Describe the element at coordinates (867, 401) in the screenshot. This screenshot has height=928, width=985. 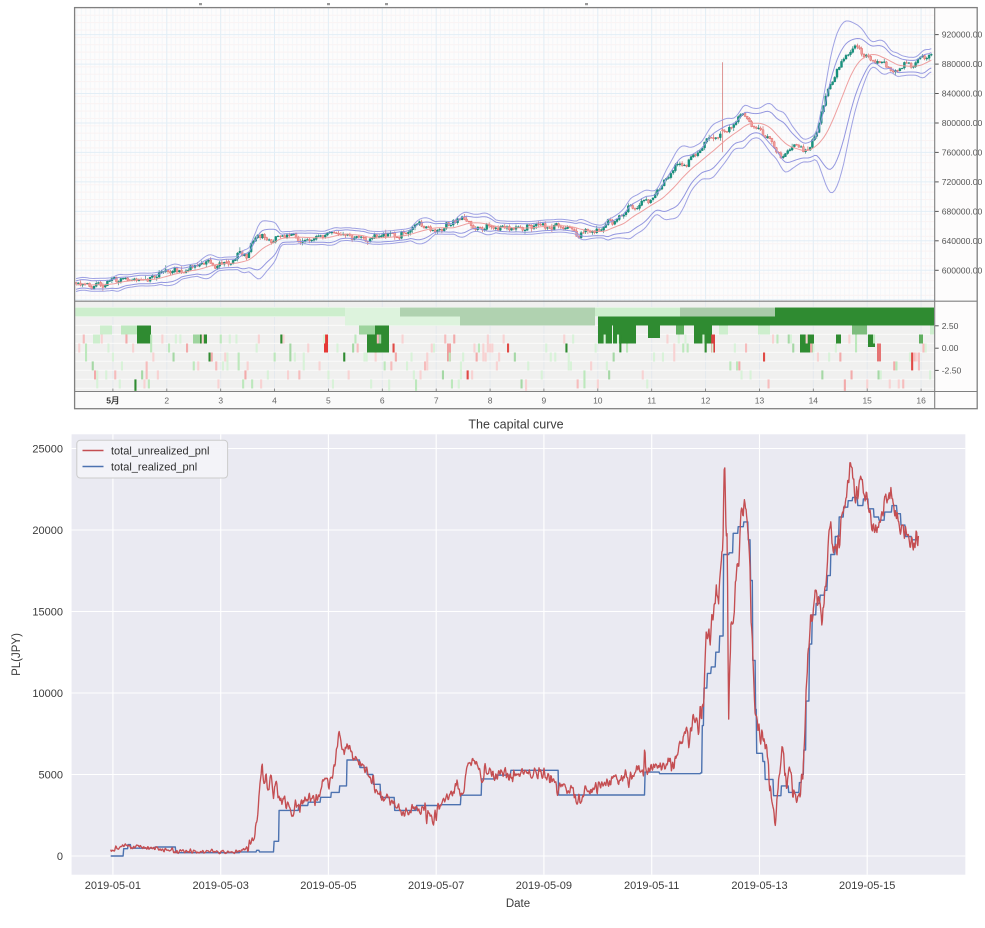
I see `svg-text: 15` at that location.